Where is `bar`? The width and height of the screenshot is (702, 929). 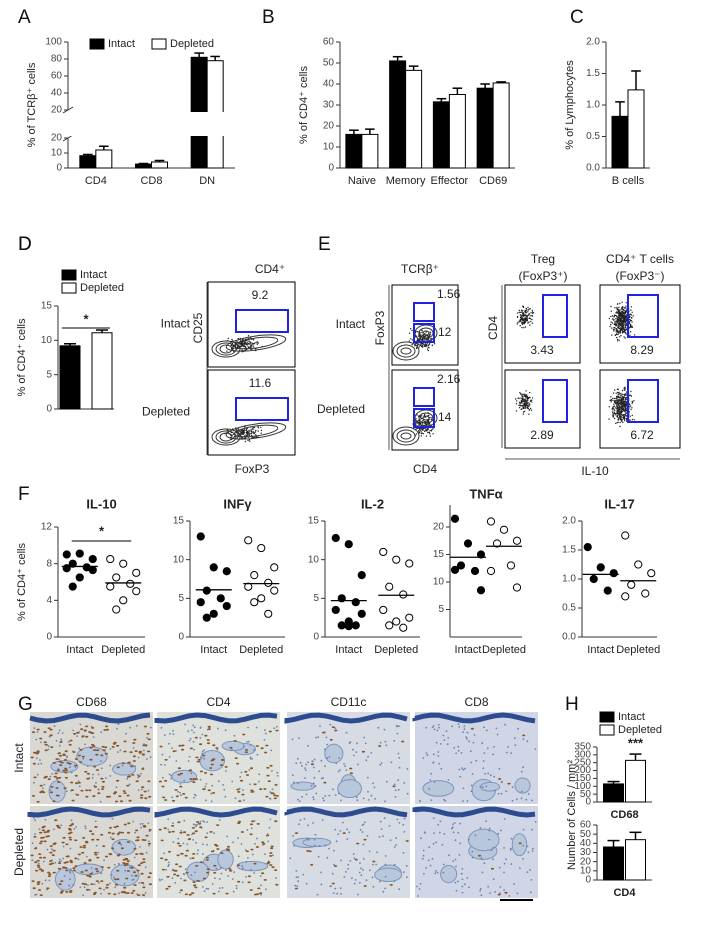
bar is located at coordinates (354, 151).